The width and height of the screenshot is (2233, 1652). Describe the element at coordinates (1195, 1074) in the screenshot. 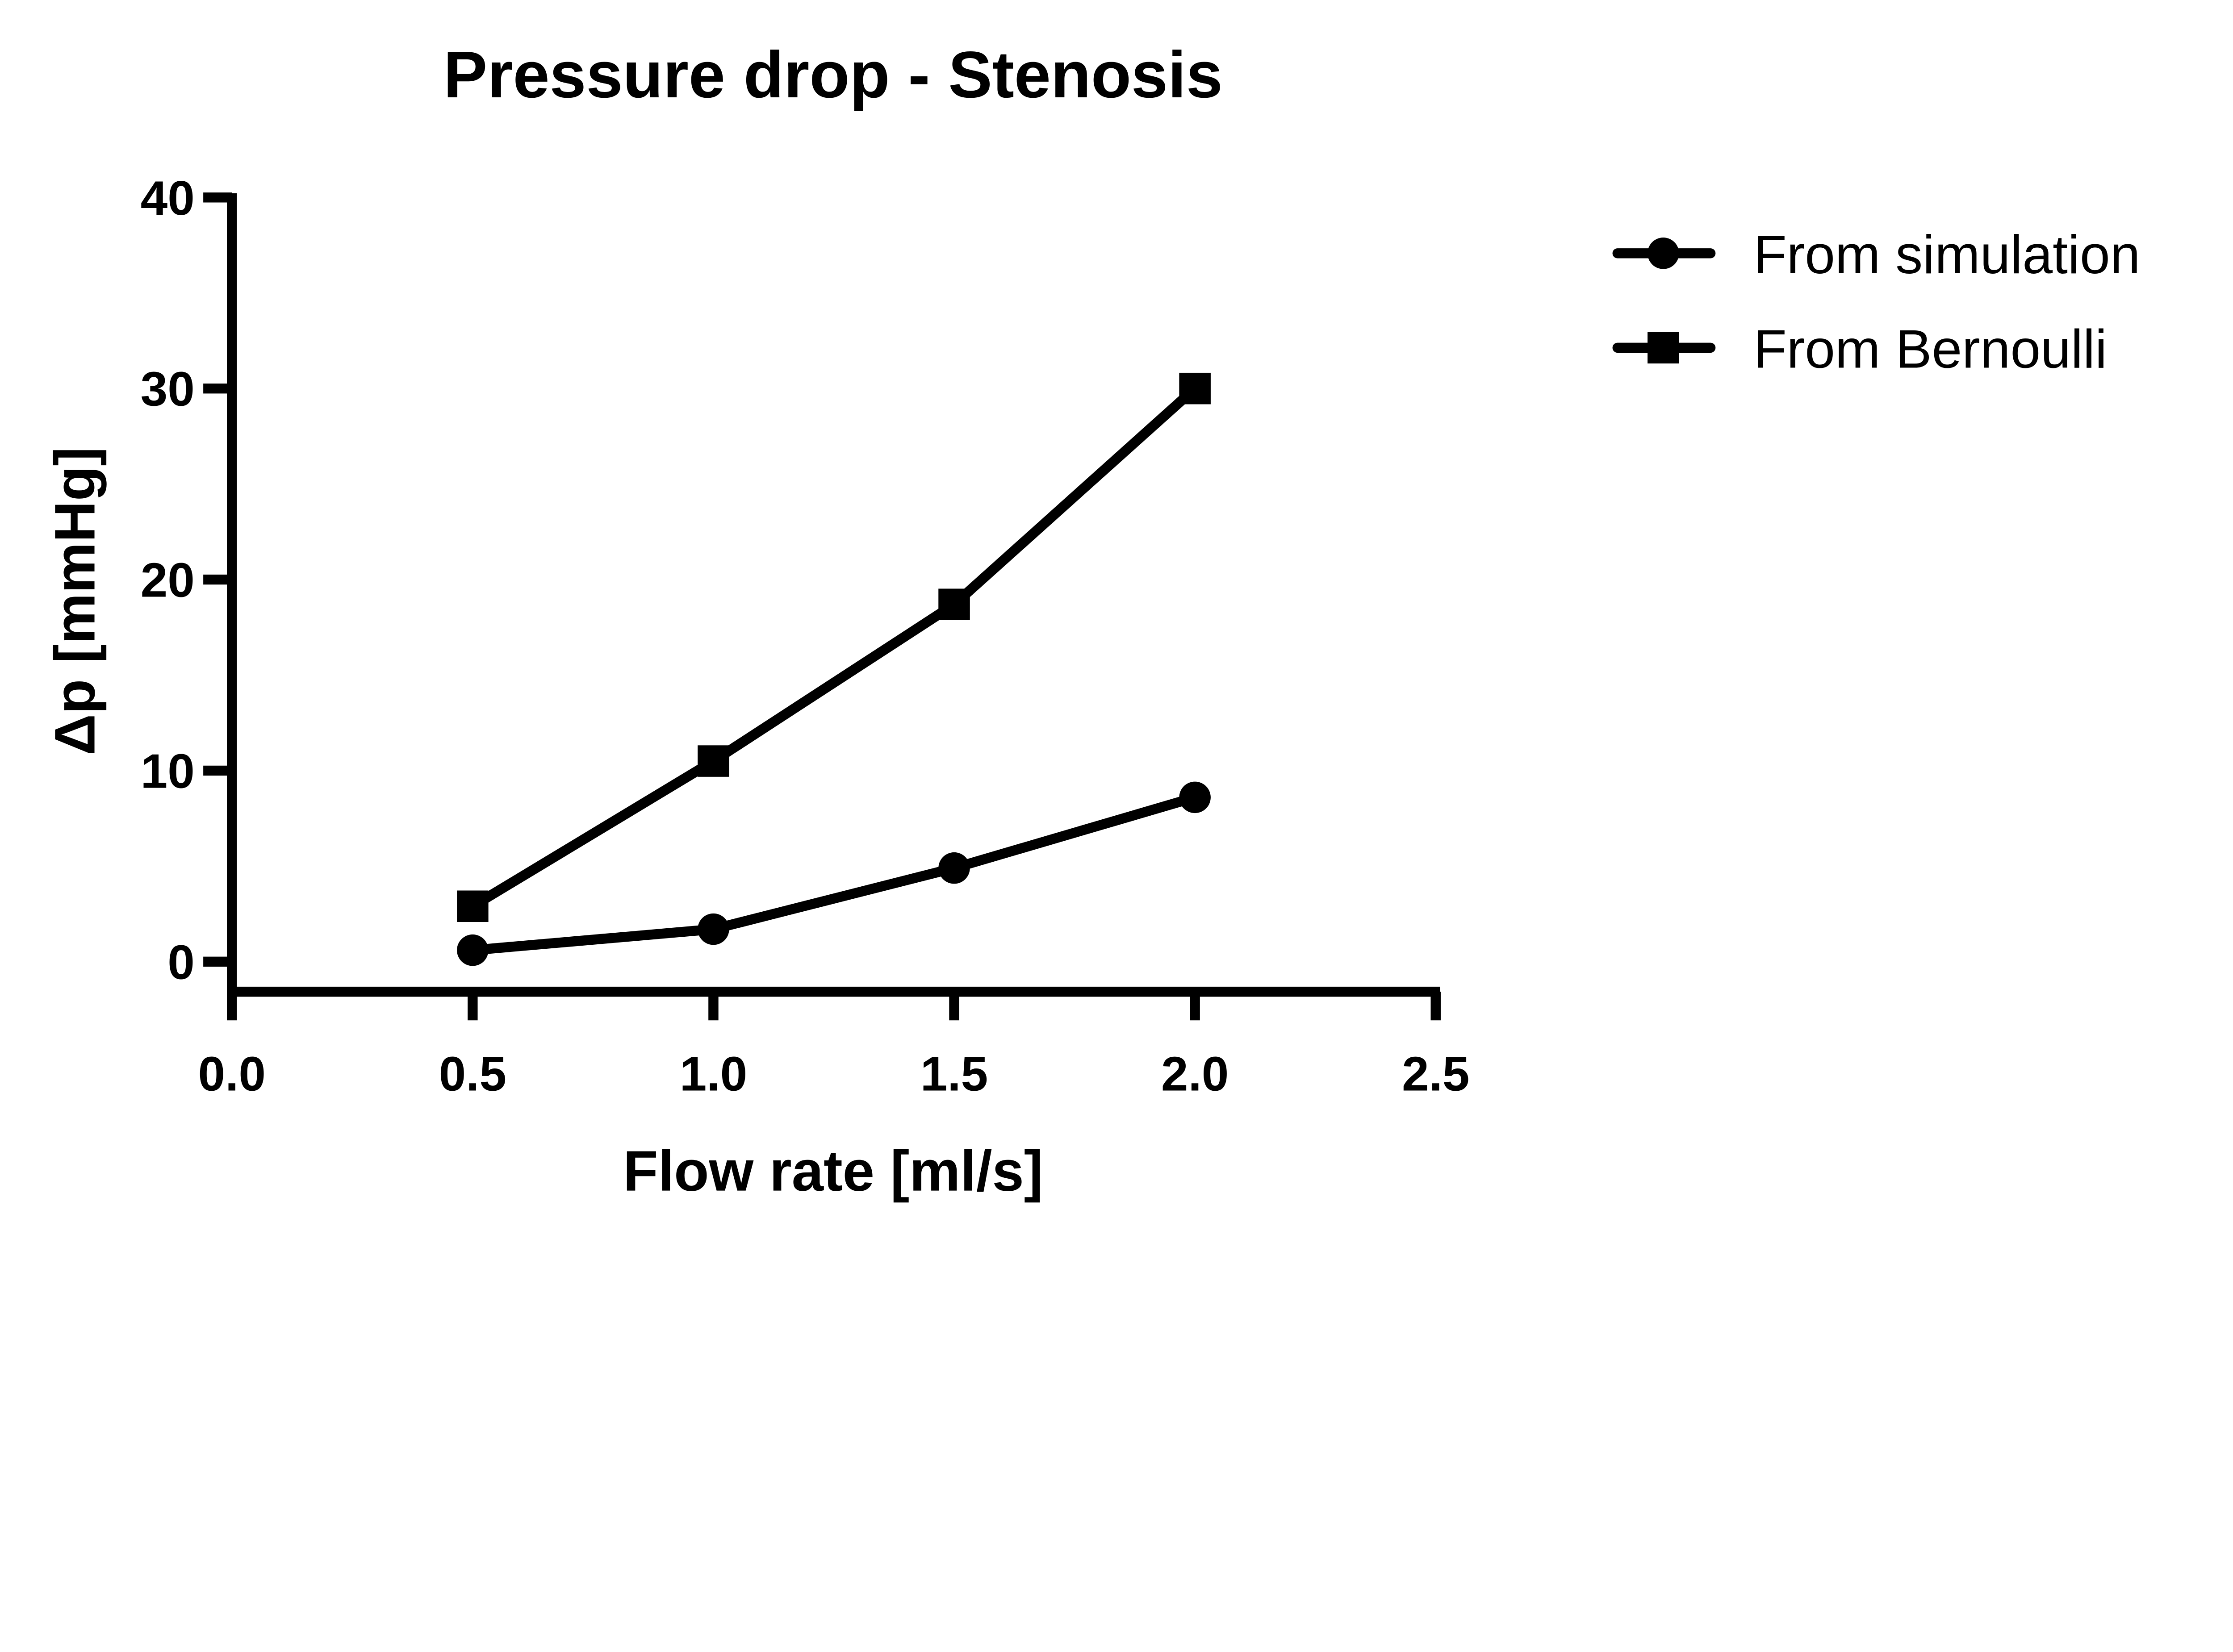

I see `x-tick-label: 2.0` at that location.